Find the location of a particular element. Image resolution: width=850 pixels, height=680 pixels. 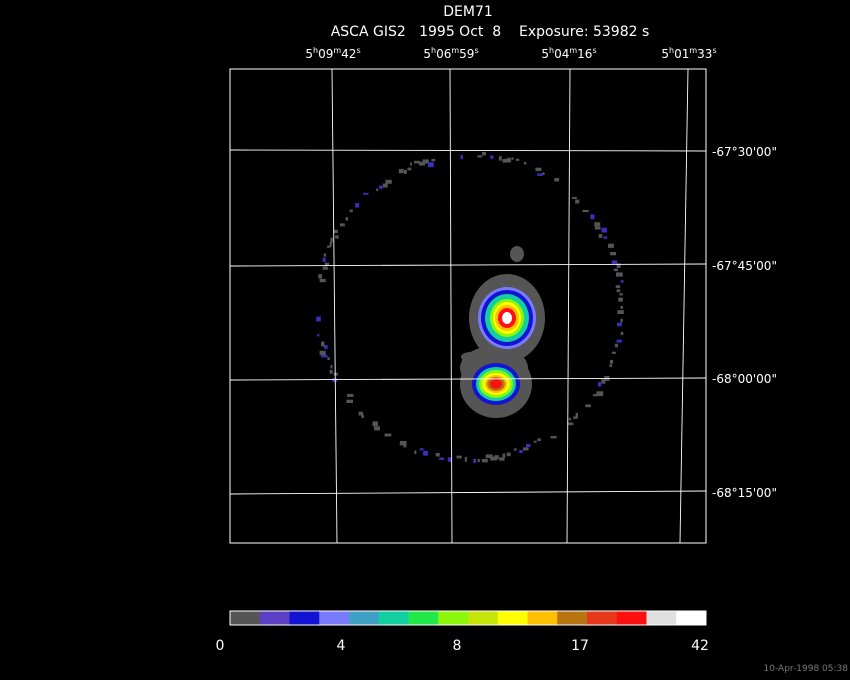

chart-subtitle: ASCA GIS2 1995 Oct 8 Exposure: 53982 s is located at coordinates (490, 32).